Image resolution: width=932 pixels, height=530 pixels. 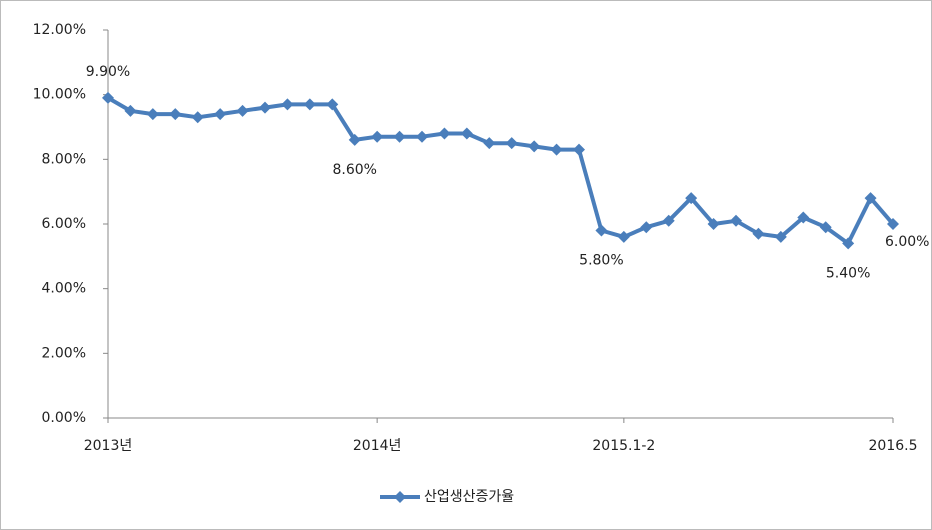 What do you see at coordinates (907, 242) in the screenshot?
I see `data-label: 6.00%` at bounding box center [907, 242].